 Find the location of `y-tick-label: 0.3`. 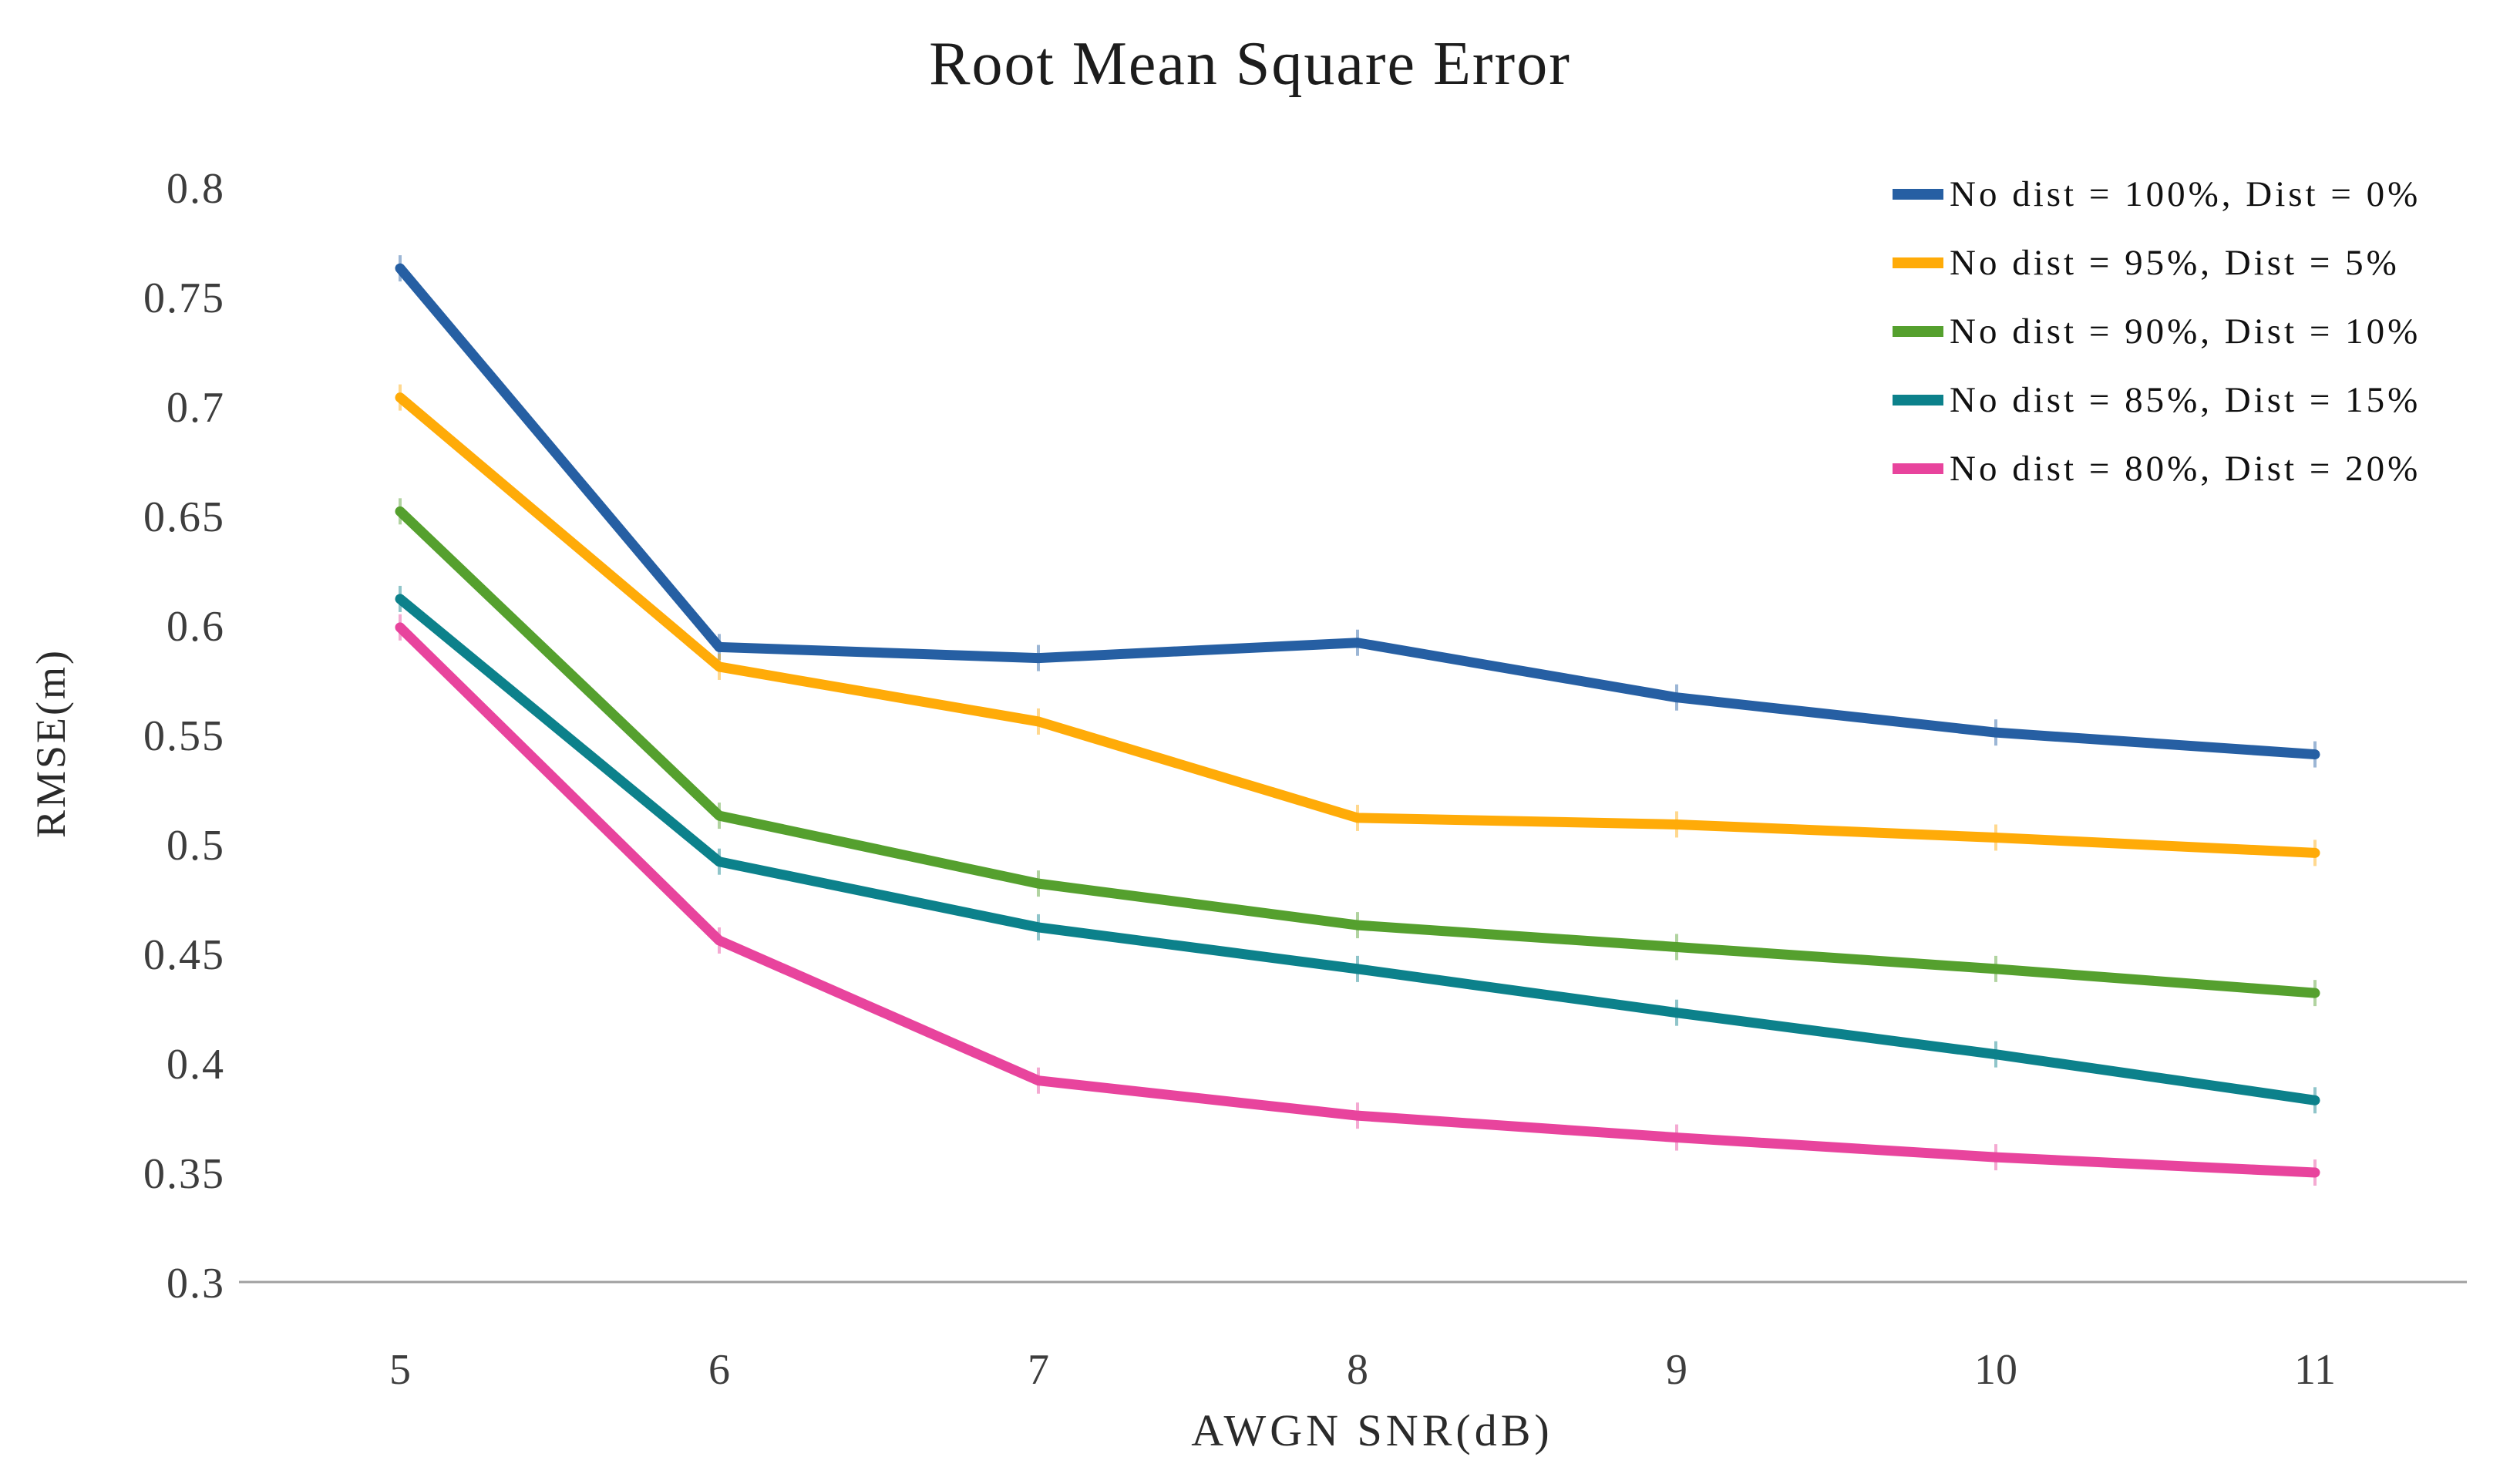

y-tick-label: 0.3 is located at coordinates (196, 1283).